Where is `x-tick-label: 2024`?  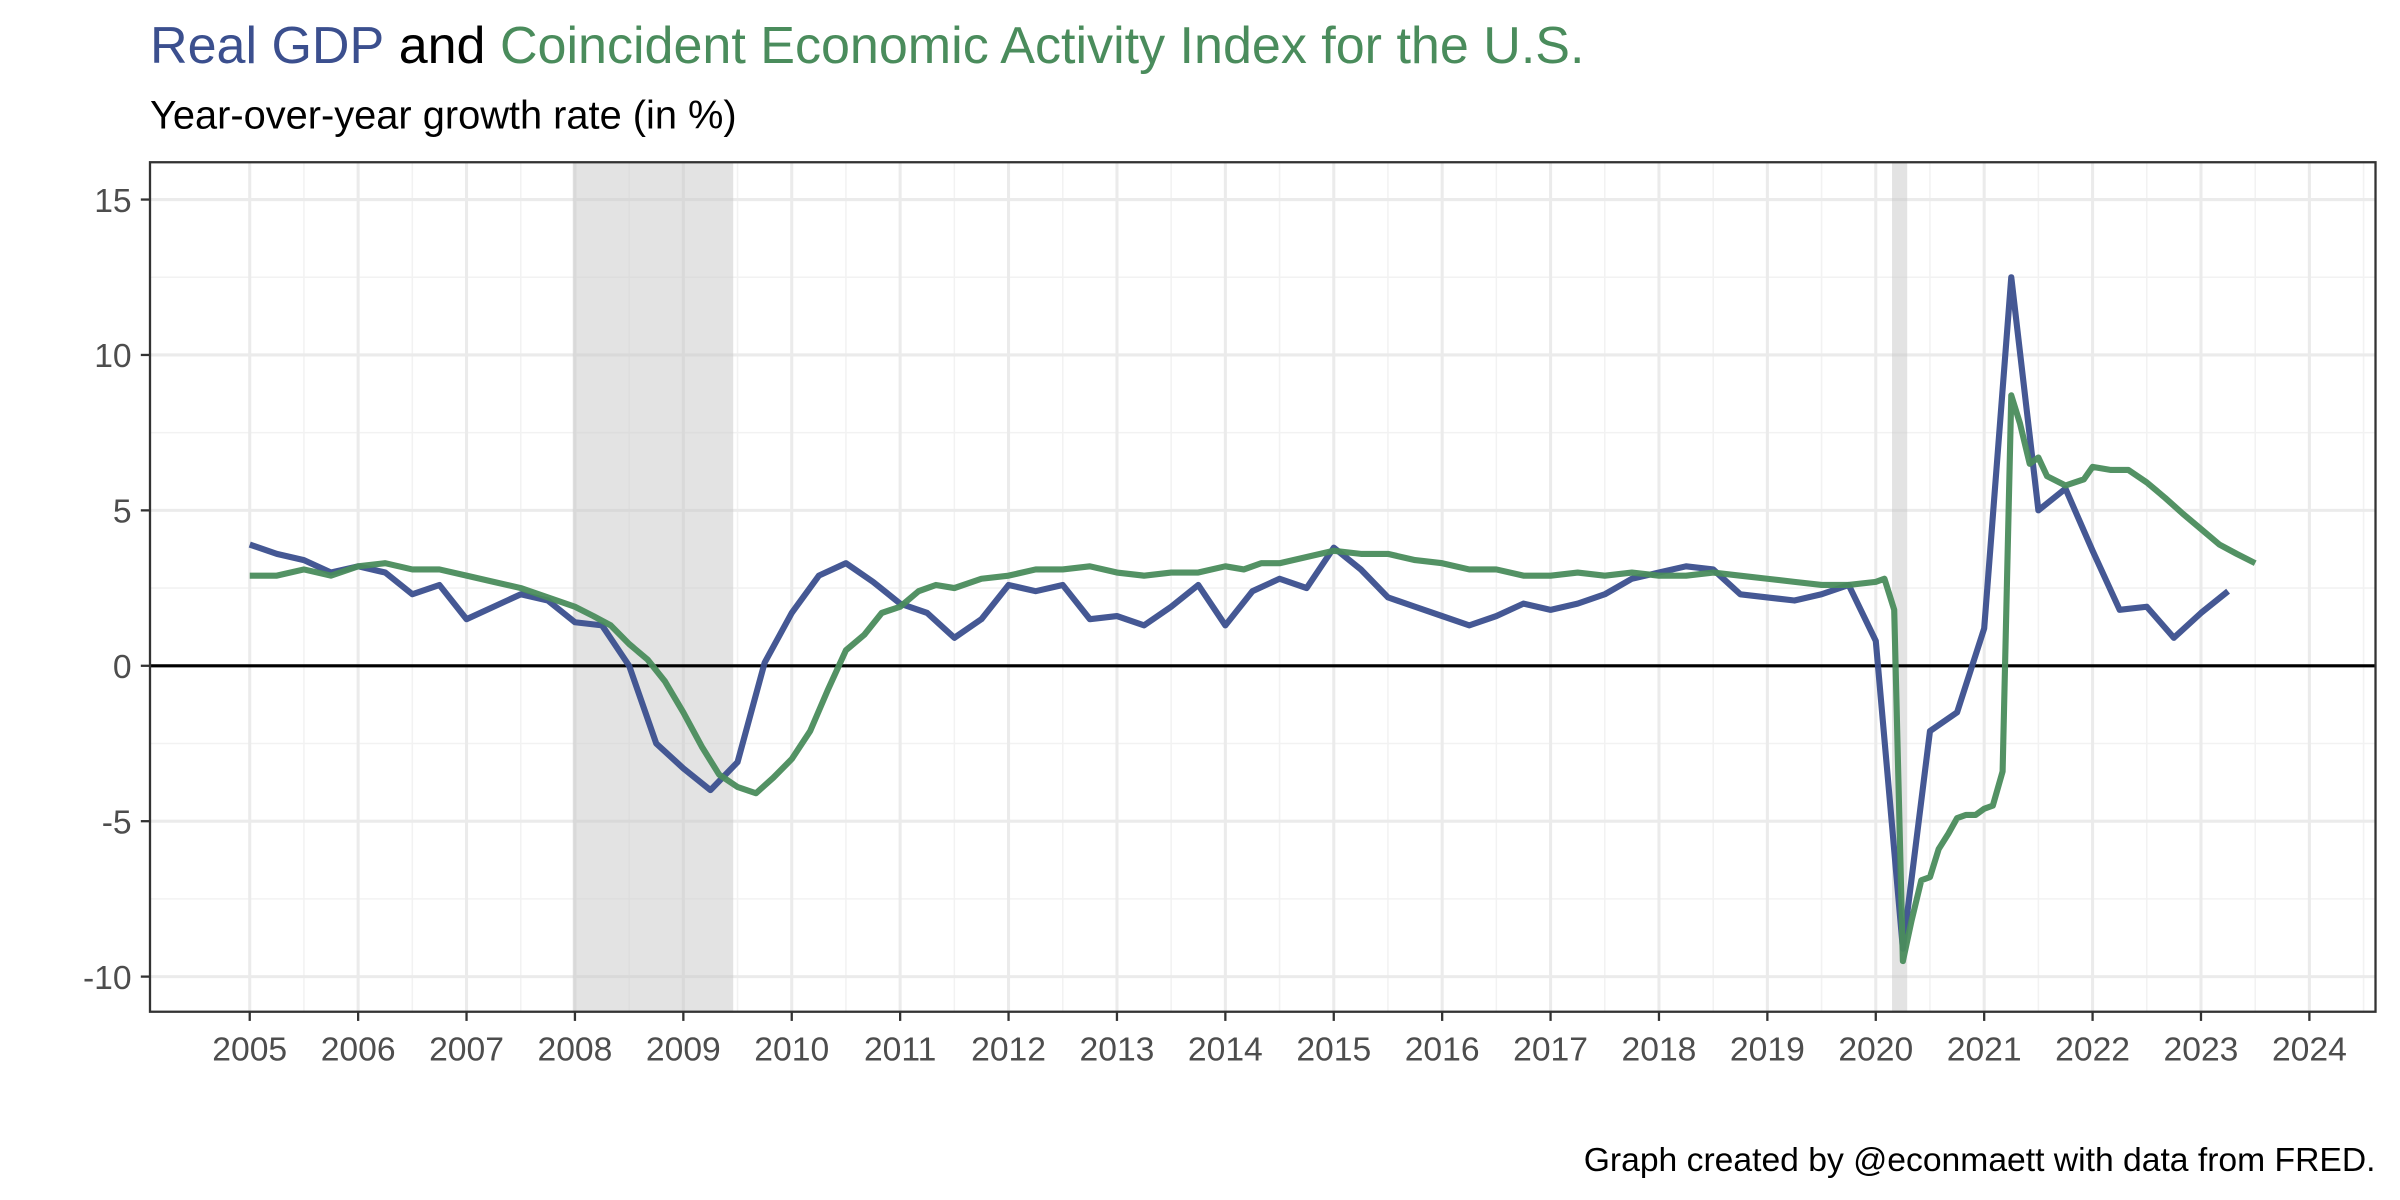 x-tick-label: 2024 is located at coordinates (2309, 1050).